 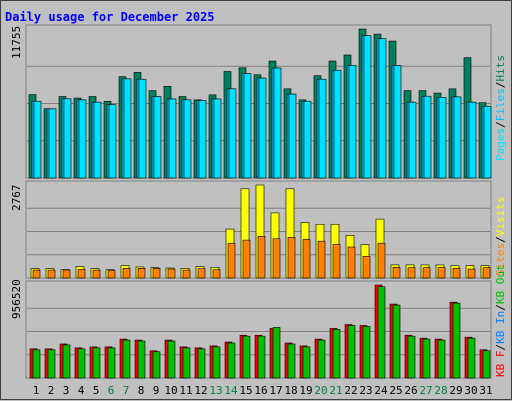 I want to click on hits-legend: Pages/Files/Hits, so click(x=500, y=108).